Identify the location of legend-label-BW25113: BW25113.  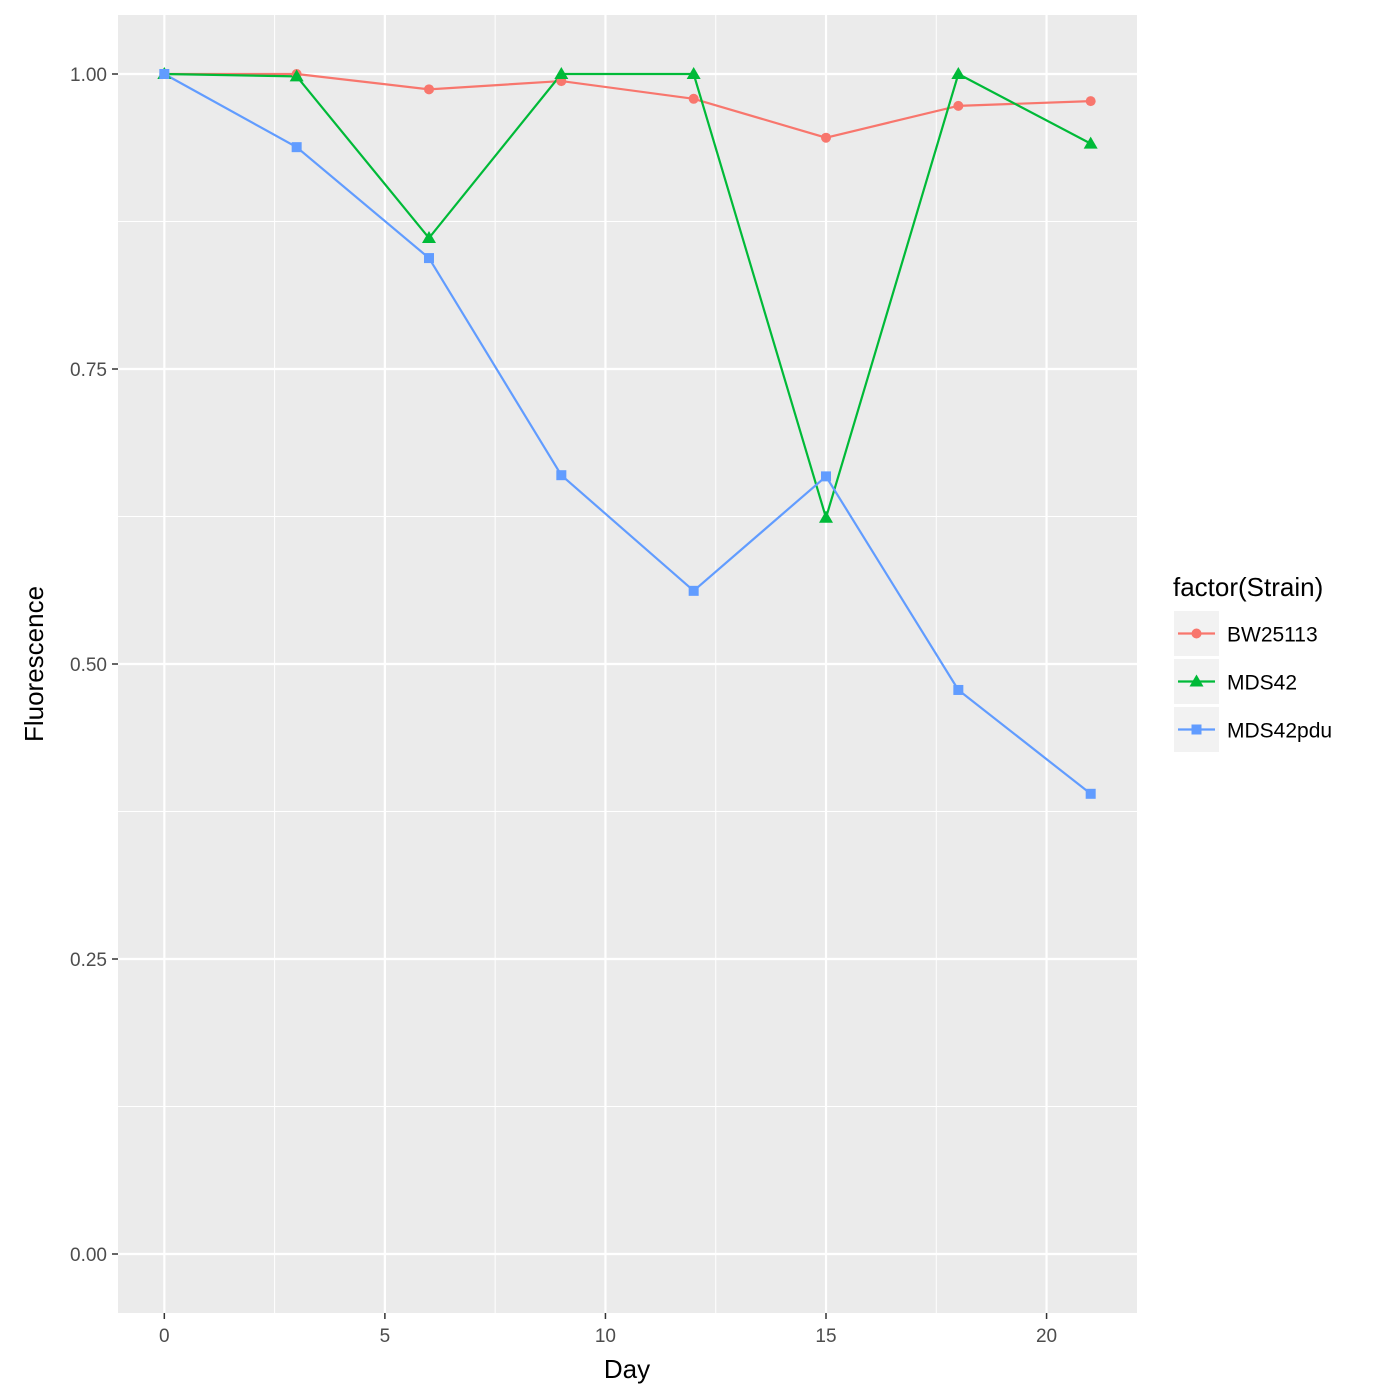
(1272, 635).